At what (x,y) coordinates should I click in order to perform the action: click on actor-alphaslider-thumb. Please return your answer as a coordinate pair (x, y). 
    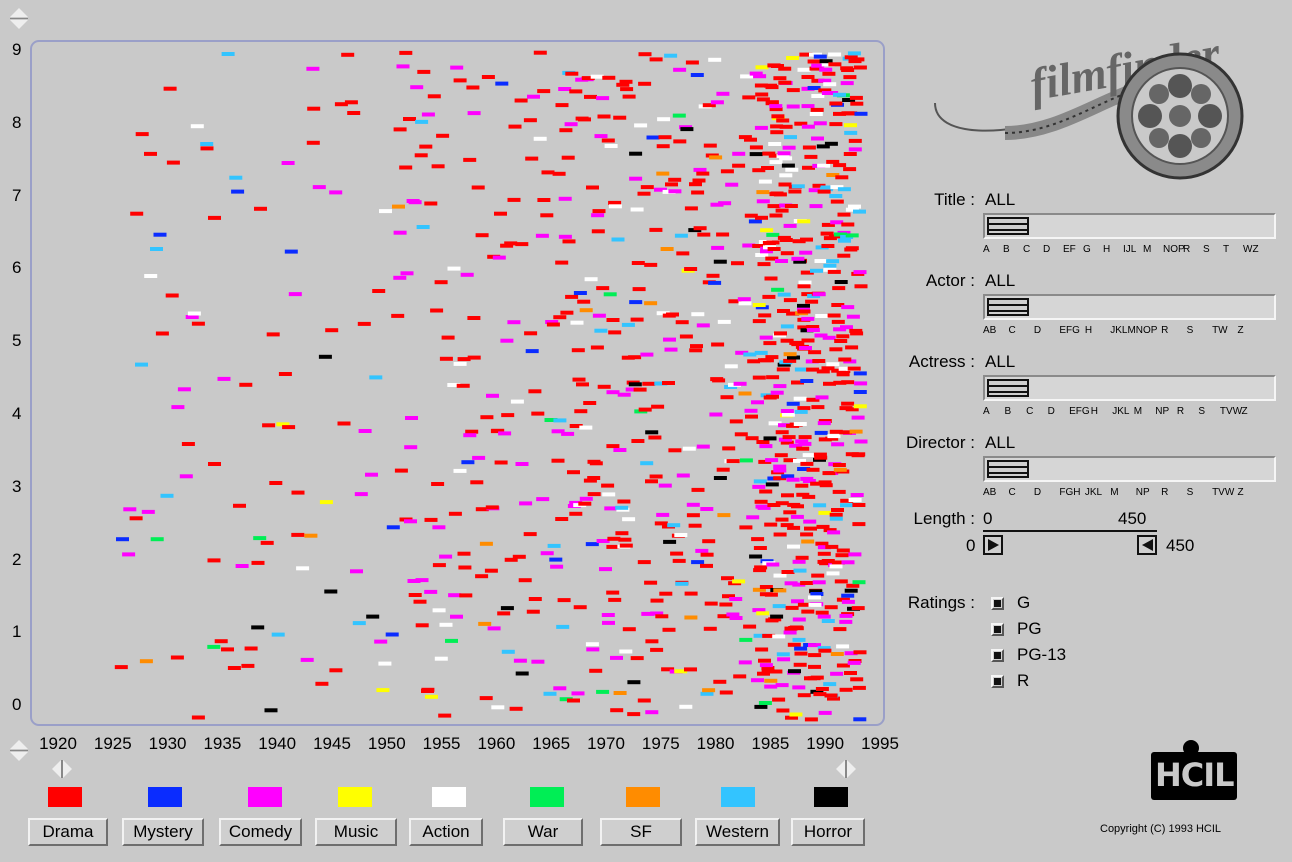
    Looking at the image, I should click on (1008, 307).